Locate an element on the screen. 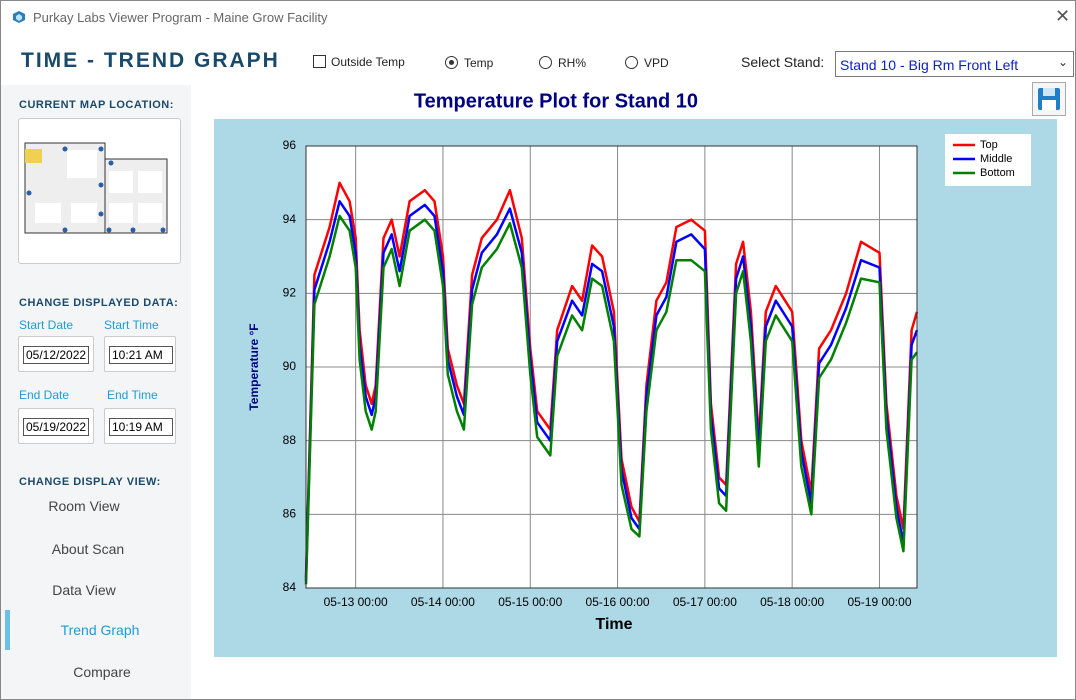 This screenshot has width=1076, height=700. start-date: 05/12/2022 is located at coordinates (56, 355).